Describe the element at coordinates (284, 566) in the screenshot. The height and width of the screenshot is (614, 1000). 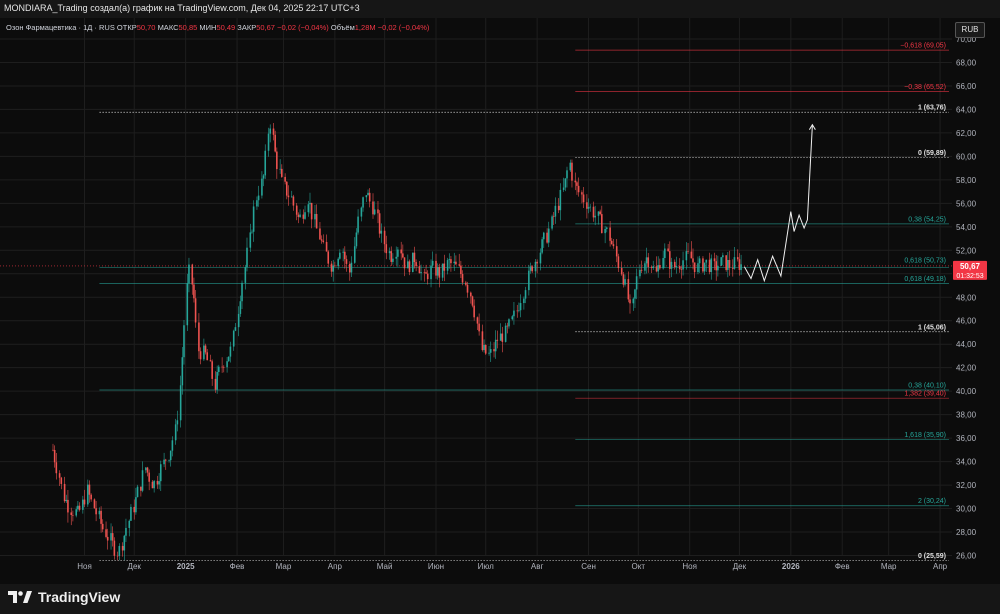
I see `x-axis-label: Мар` at that location.